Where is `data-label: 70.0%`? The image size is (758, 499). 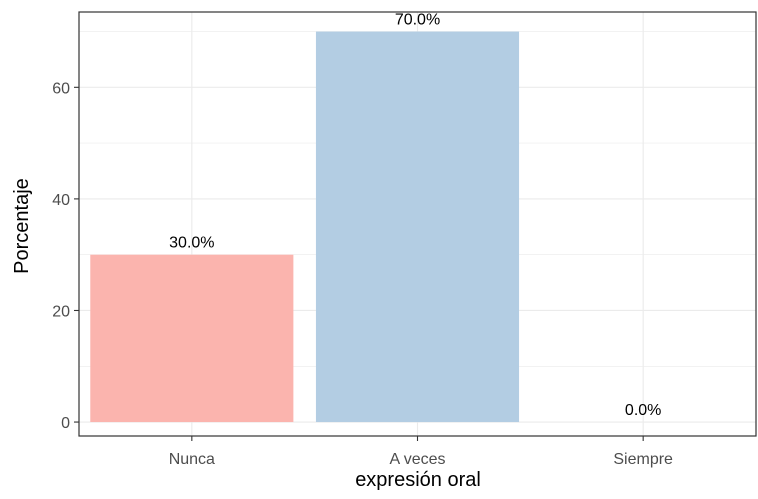
data-label: 70.0% is located at coordinates (417, 20).